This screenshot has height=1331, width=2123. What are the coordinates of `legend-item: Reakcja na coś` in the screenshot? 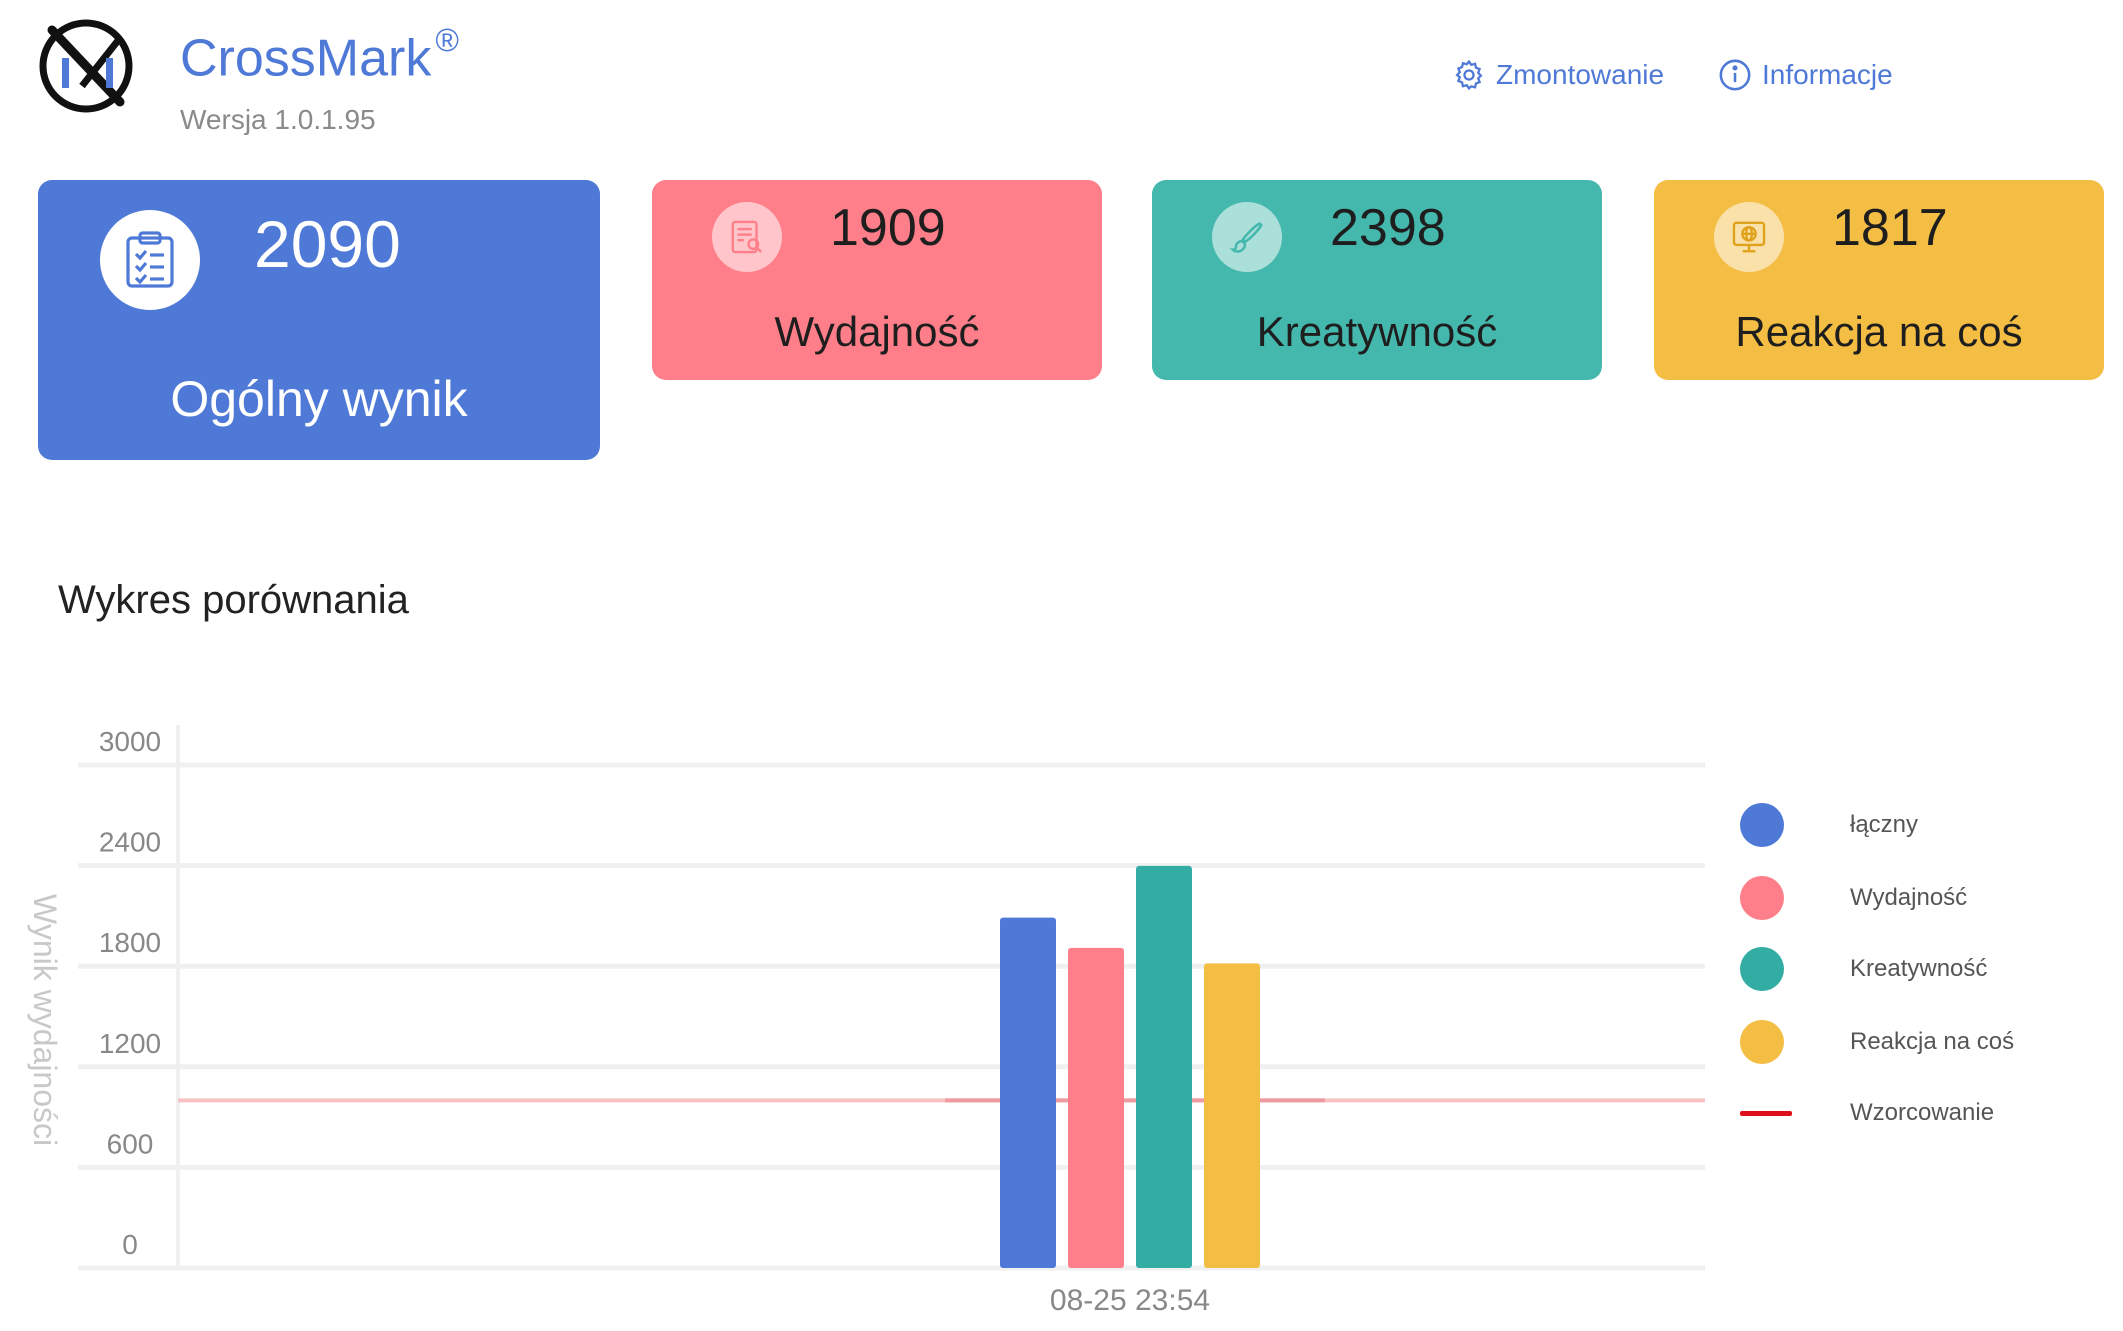 It's located at (1910, 1042).